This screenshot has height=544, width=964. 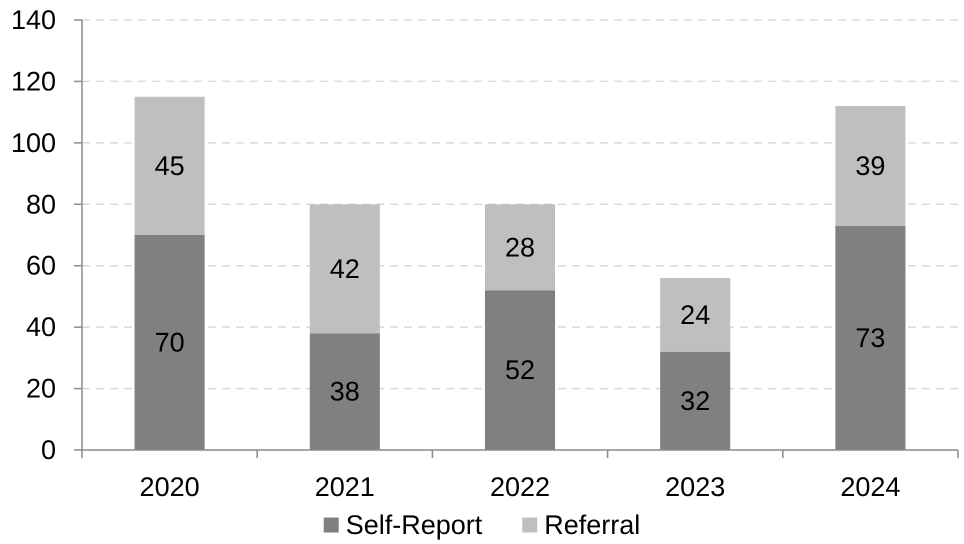 What do you see at coordinates (520, 370) in the screenshot?
I see `data-label: 52` at bounding box center [520, 370].